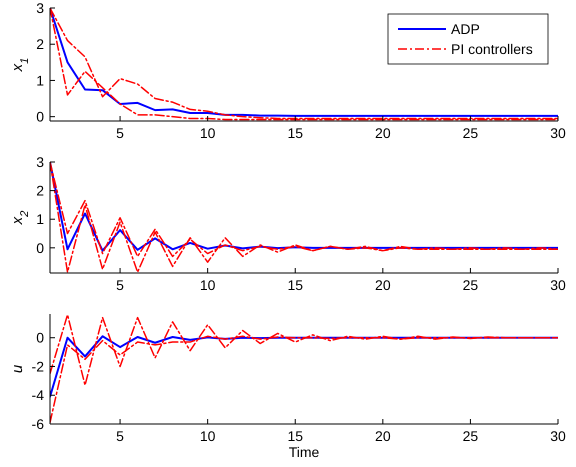  What do you see at coordinates (38, 424) in the screenshot?
I see `y-tick-label: -6` at bounding box center [38, 424].